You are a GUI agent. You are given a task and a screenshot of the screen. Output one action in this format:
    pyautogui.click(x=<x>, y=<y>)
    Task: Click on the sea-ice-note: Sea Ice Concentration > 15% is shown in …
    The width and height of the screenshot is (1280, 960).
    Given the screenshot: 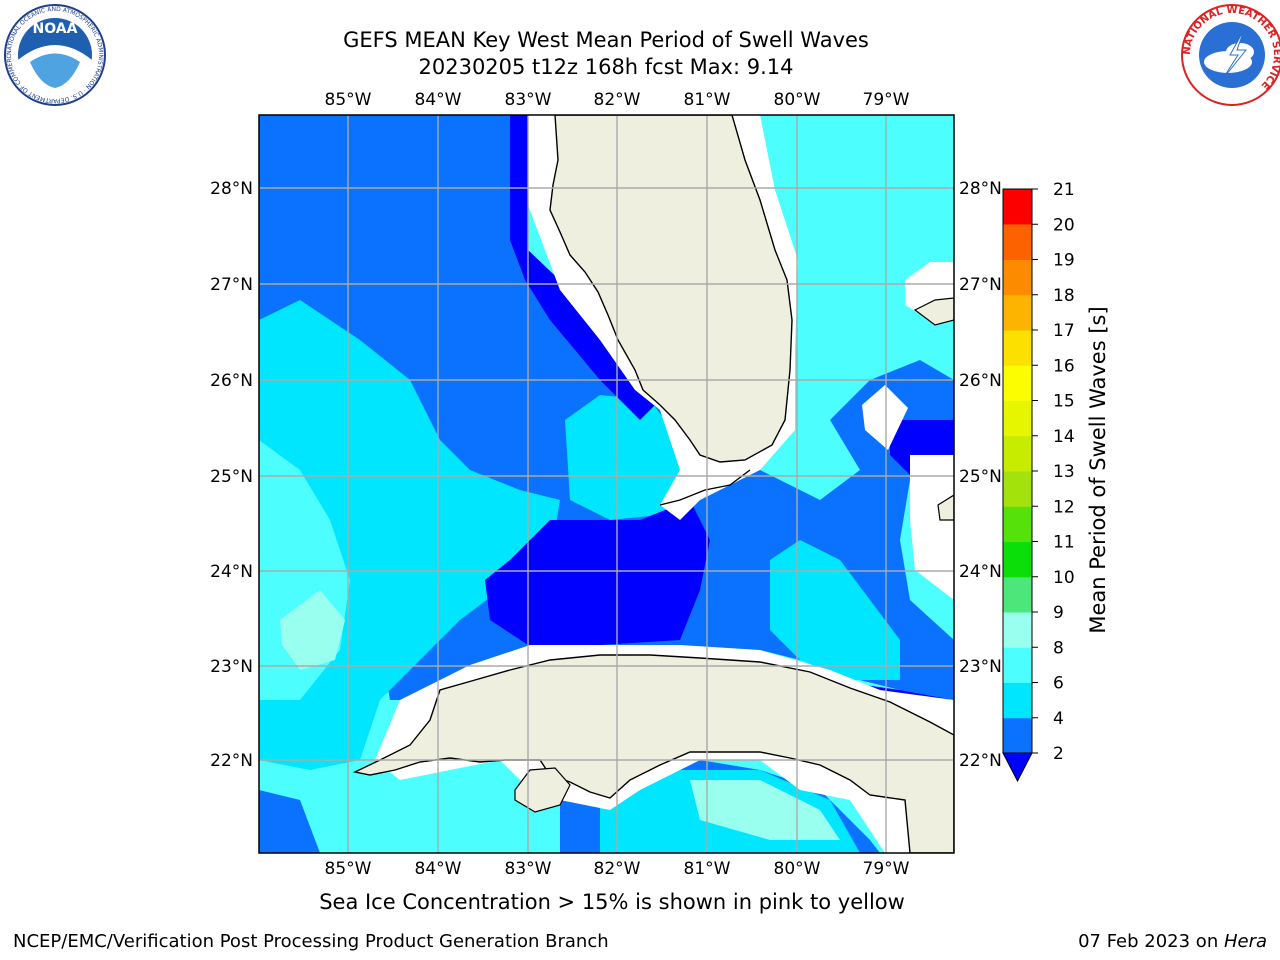 What is the action you would take?
    pyautogui.click(x=612, y=902)
    